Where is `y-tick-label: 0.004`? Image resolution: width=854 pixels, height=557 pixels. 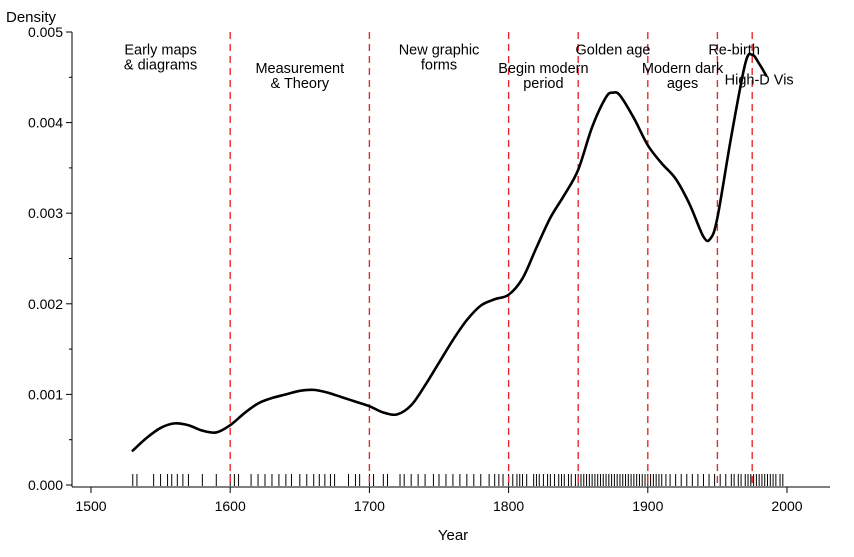
y-tick-label: 0.004 is located at coordinates (45, 123).